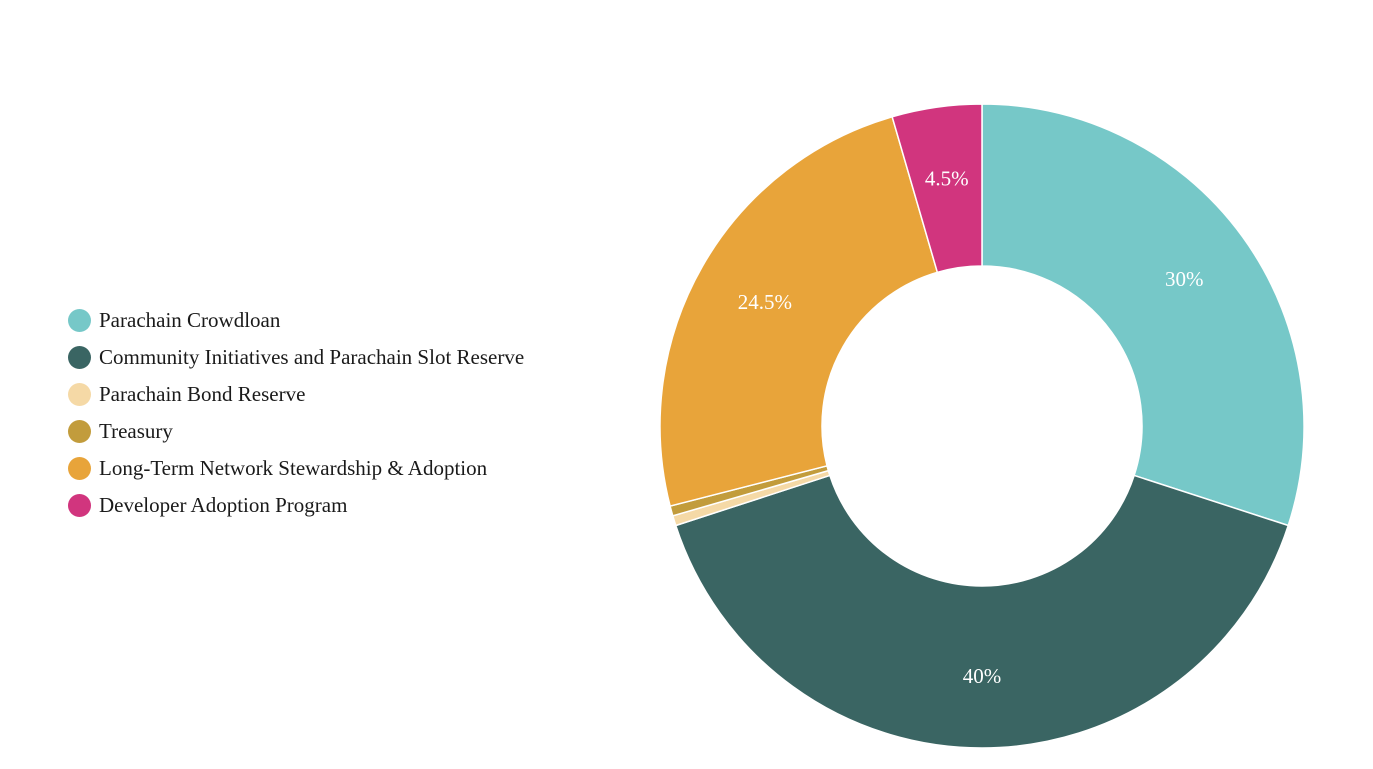 Image resolution: width=1373 pixels, height=769 pixels. What do you see at coordinates (223, 505) in the screenshot?
I see `legend-label: Developer Adoption Program` at bounding box center [223, 505].